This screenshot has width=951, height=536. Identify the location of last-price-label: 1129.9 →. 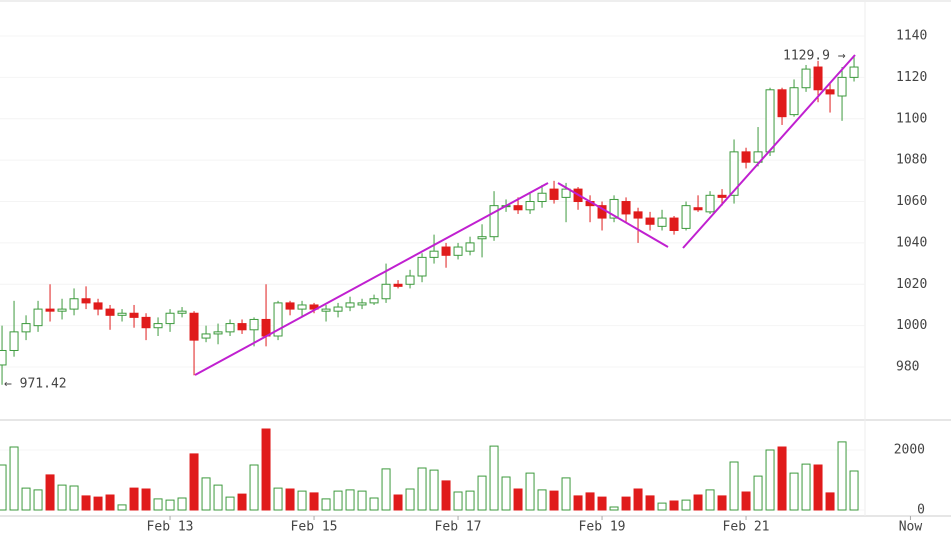
(814, 56).